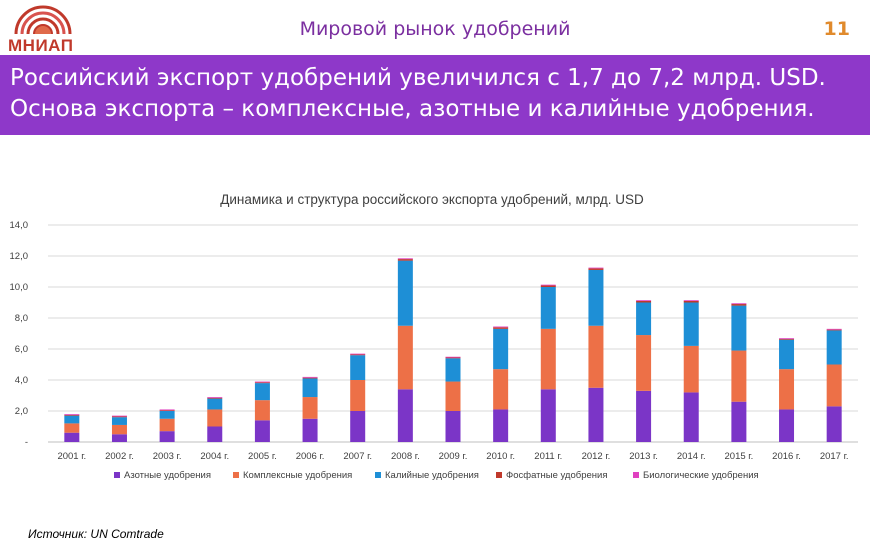  Describe the element at coordinates (786, 456) in the screenshot. I see `x-tick-label: 2016 г.` at that location.